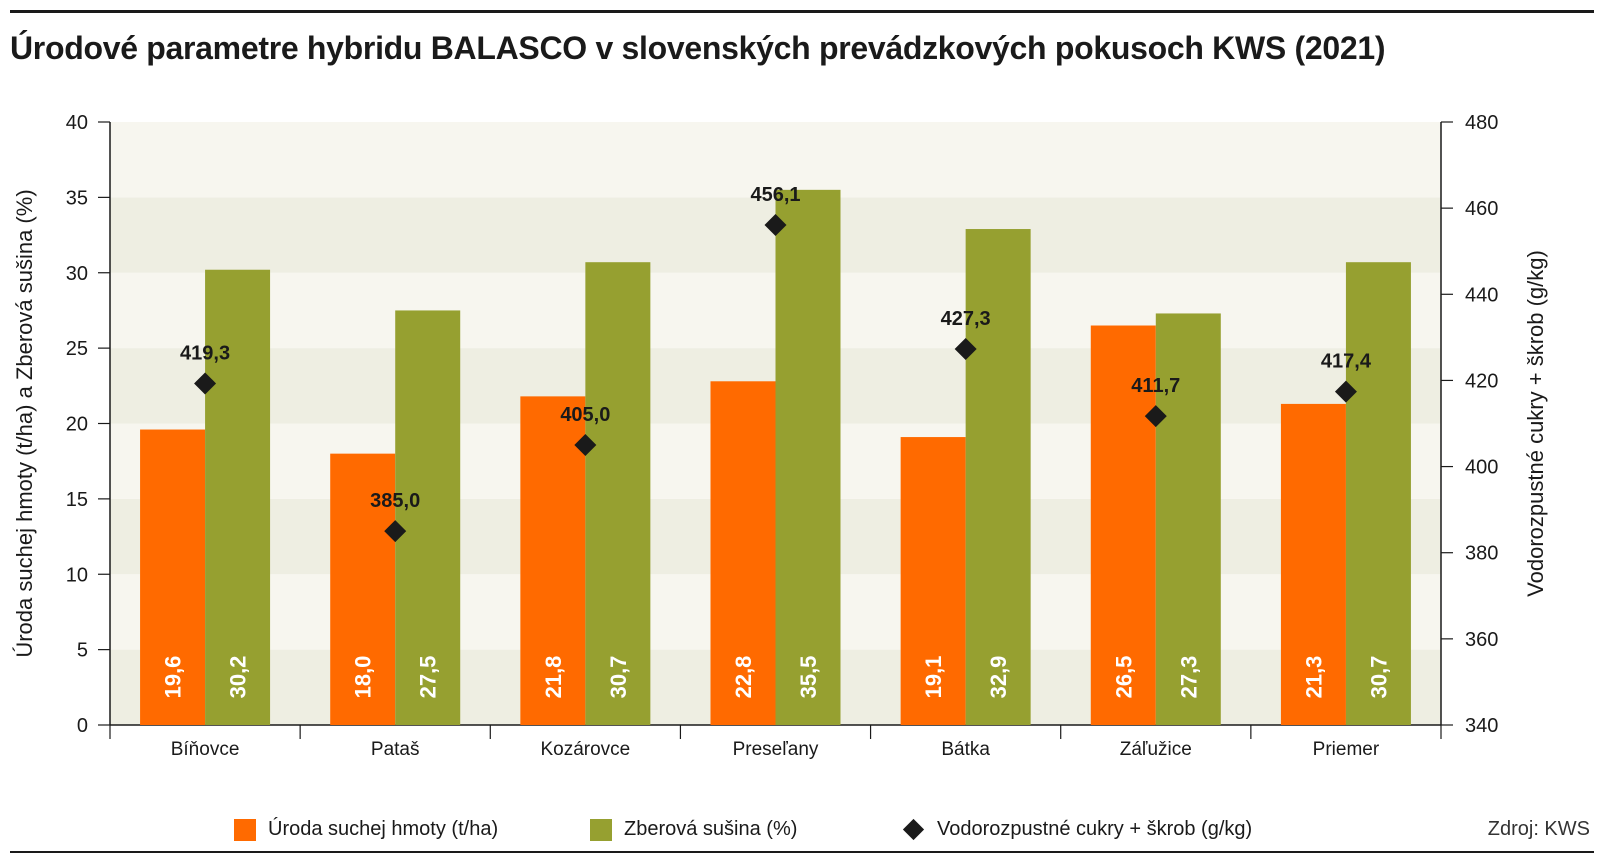  Describe the element at coordinates (585, 749) in the screenshot. I see `x-tick-label: Kozárovce` at that location.